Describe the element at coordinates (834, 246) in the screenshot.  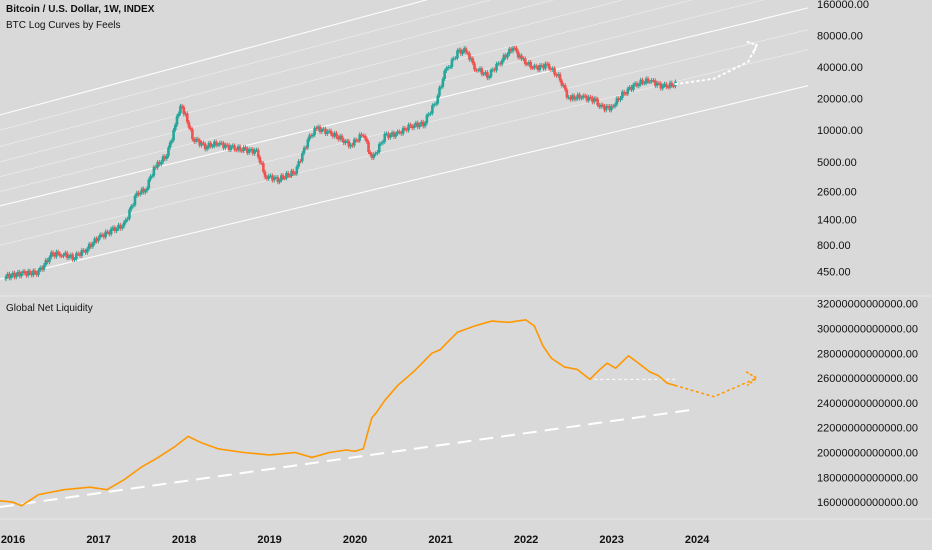
I see `btc-price-tick: 800.00` at that location.